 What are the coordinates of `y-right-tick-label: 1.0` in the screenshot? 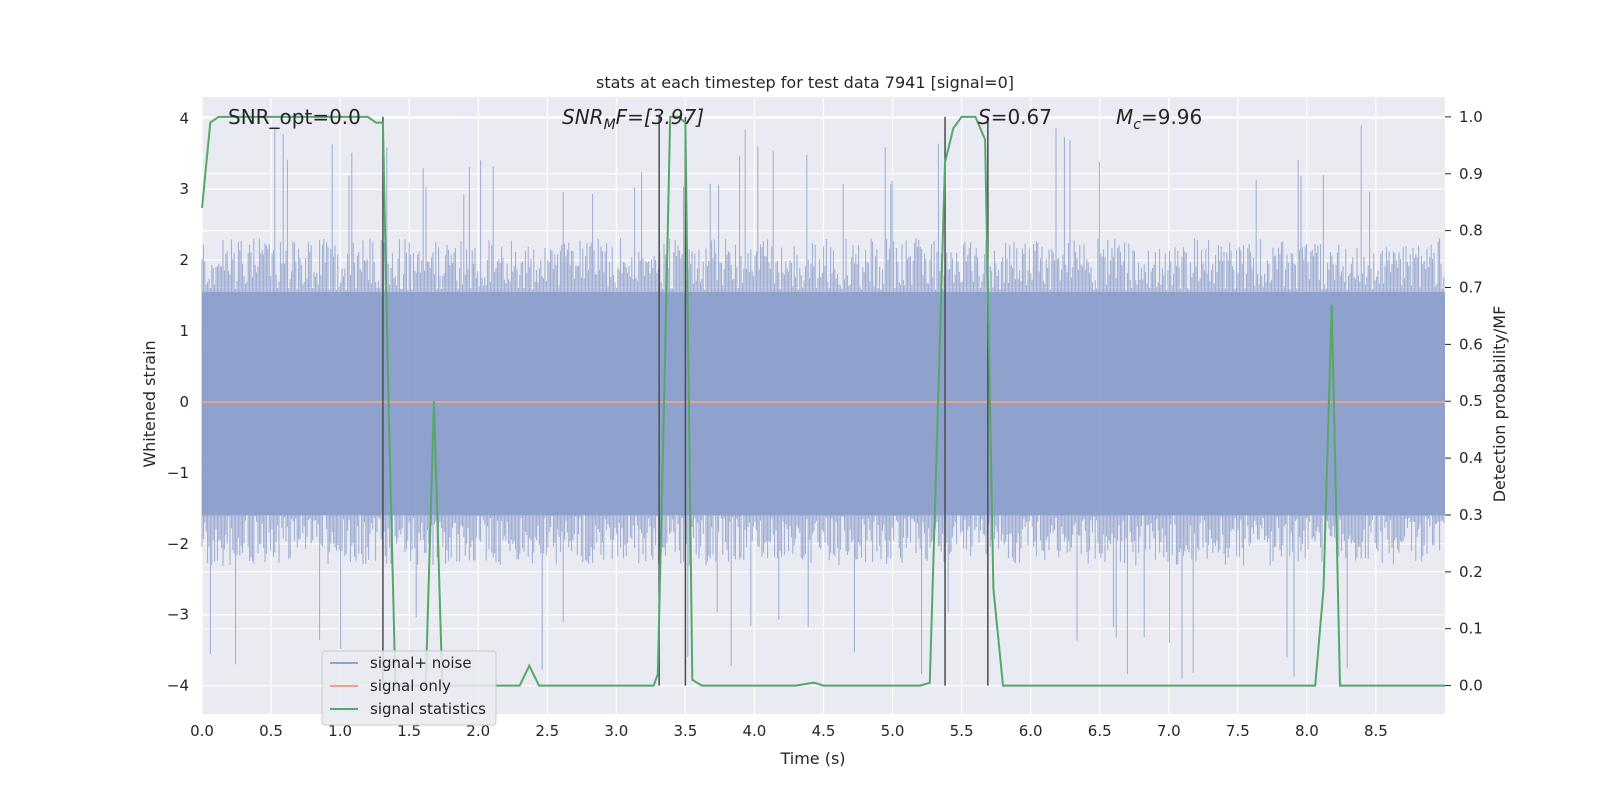 It's located at (1471, 117).